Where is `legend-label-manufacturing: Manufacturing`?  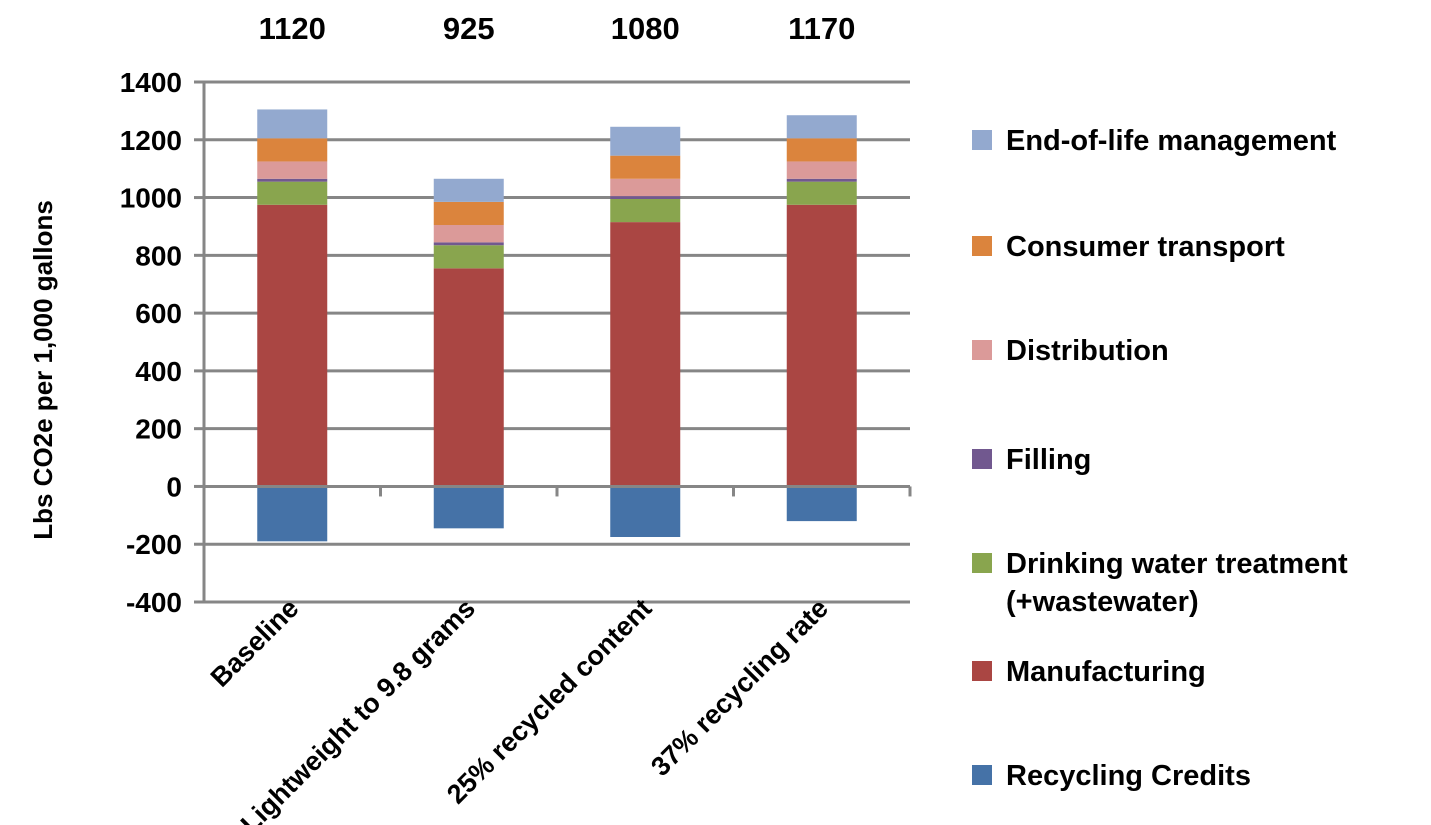
legend-label-manufacturing: Manufacturing is located at coordinates (1106, 672).